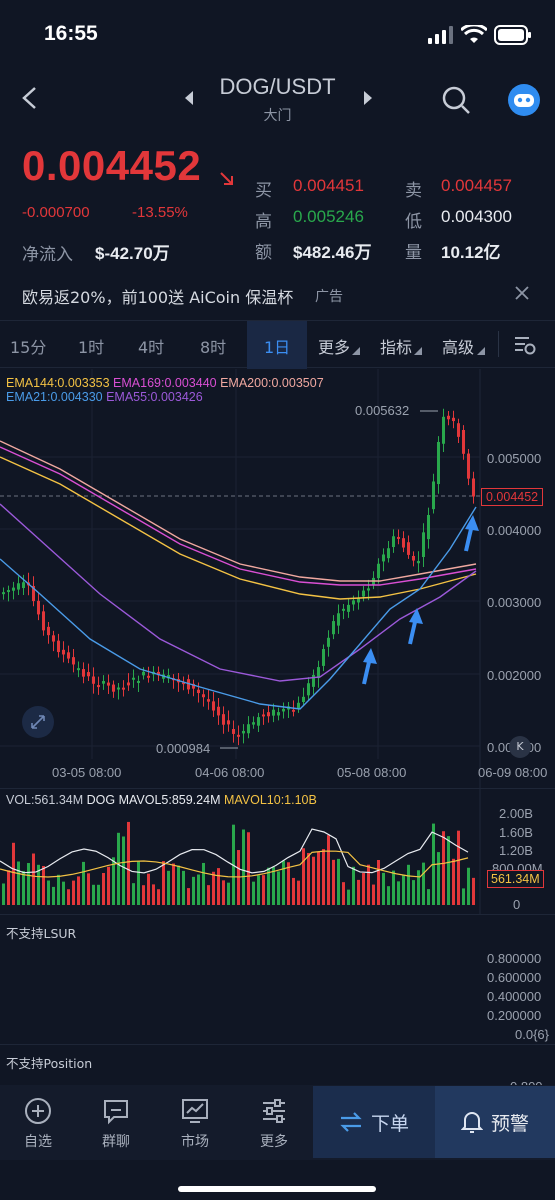  What do you see at coordinates (263, 222) in the screenshot?
I see `high-label: 高` at bounding box center [263, 222].